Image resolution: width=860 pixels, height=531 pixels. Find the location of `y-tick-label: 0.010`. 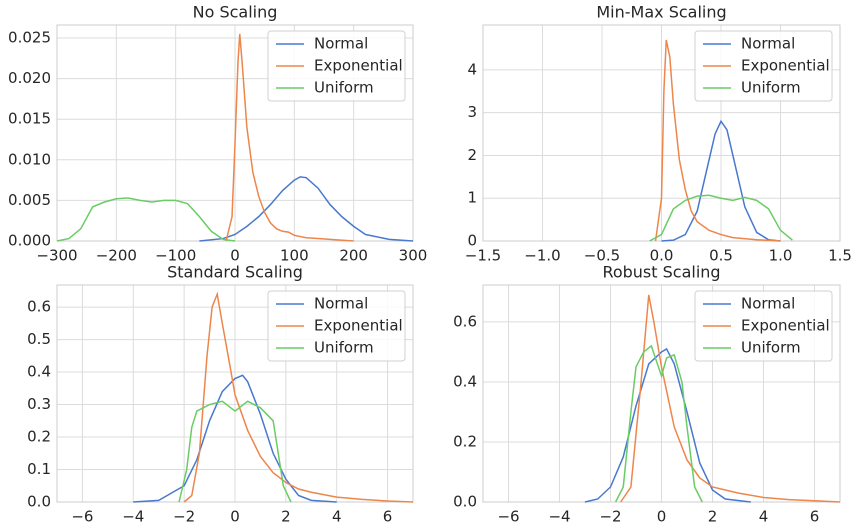

y-tick-label: 0.010 is located at coordinates (29, 159).